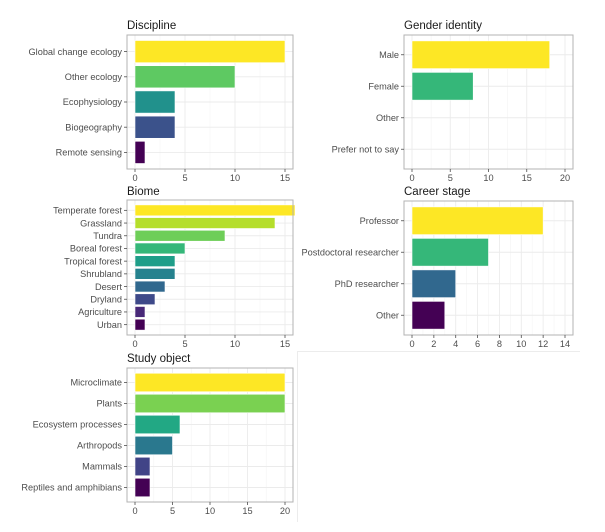 Image resolution: width=605 pixels, height=532 pixels. What do you see at coordinates (140, 324) in the screenshot?
I see `bar-urban` at bounding box center [140, 324].